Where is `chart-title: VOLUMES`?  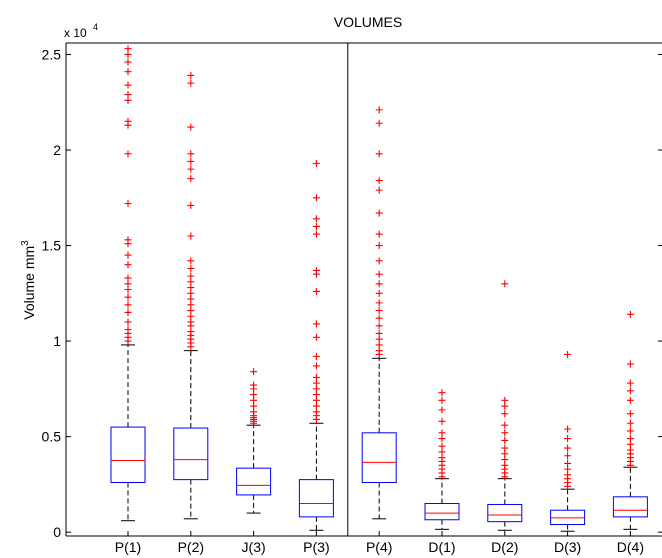 chart-title: VOLUMES is located at coordinates (368, 22).